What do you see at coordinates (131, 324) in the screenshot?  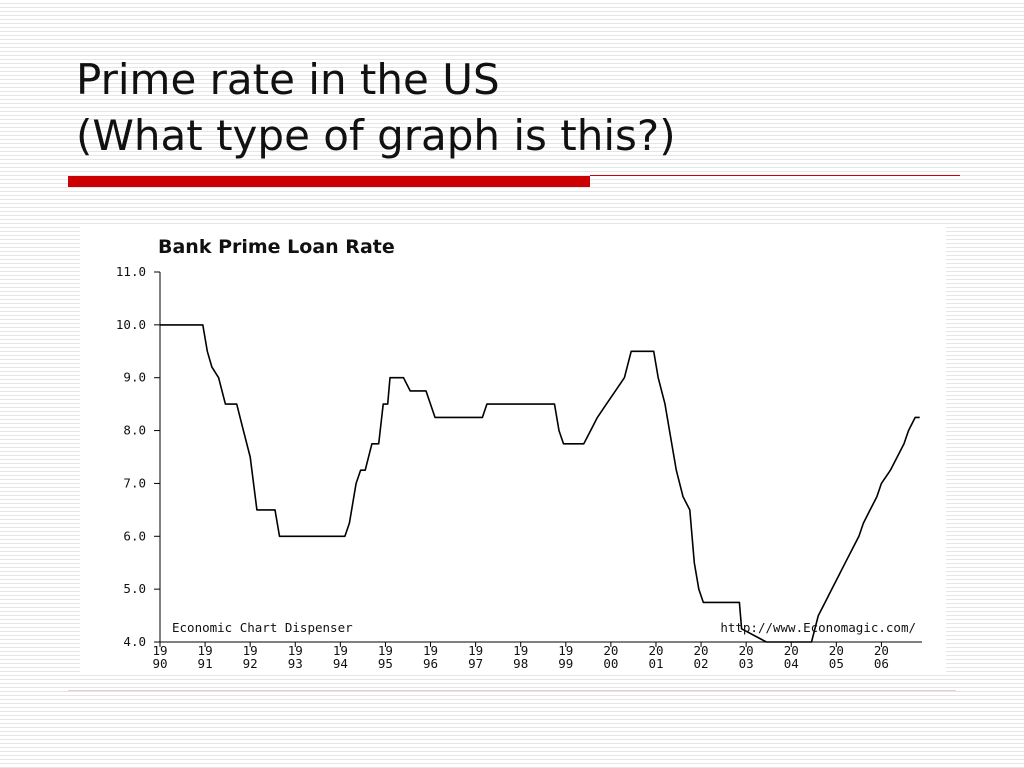 I see `y-tick-label: 10.0` at bounding box center [131, 324].